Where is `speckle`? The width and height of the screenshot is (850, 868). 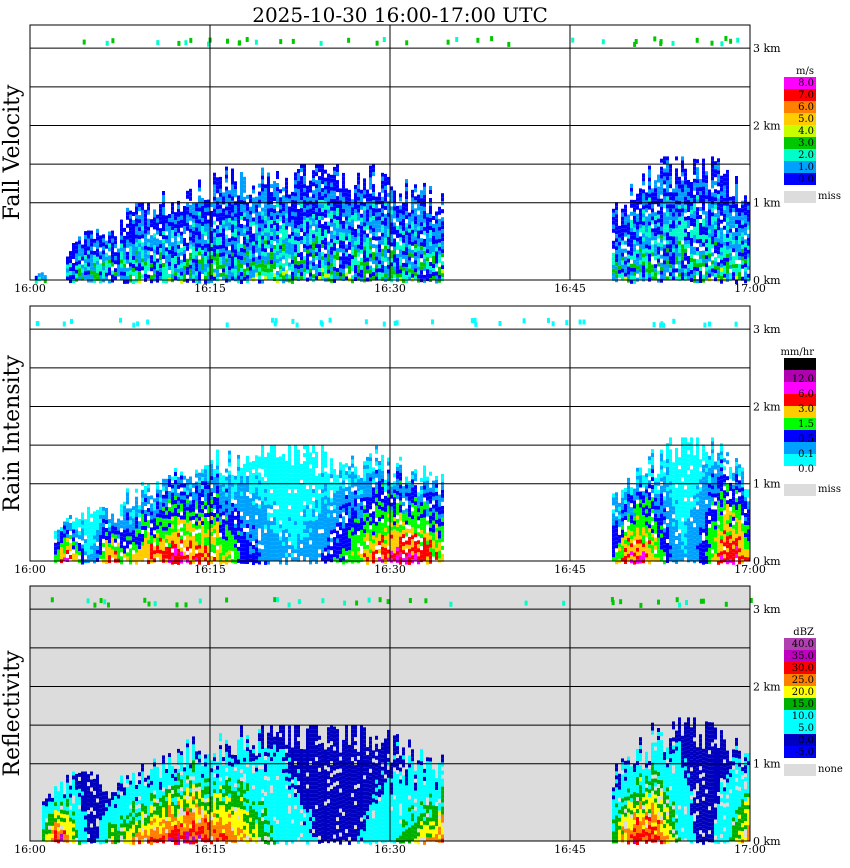 speckle is located at coordinates (227, 41).